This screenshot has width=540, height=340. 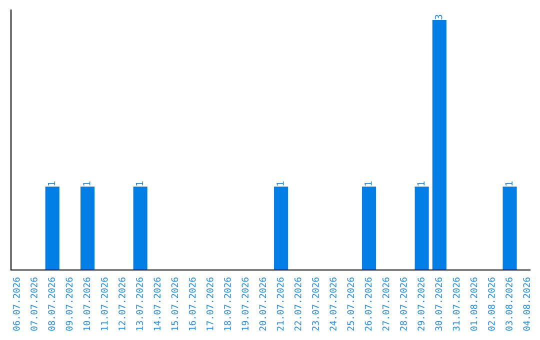 What do you see at coordinates (245, 304) in the screenshot?
I see `x-tick-label: 19.07.2026` at bounding box center [245, 304].